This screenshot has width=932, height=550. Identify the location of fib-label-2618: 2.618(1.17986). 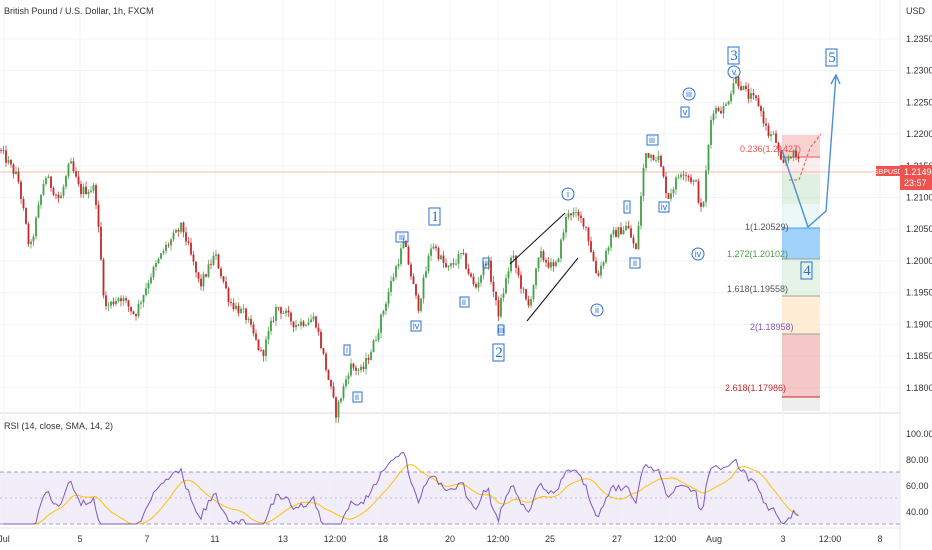
(755, 388).